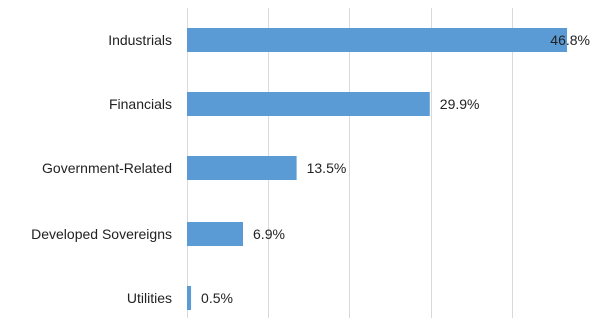  I want to click on bar-financials, so click(308, 104).